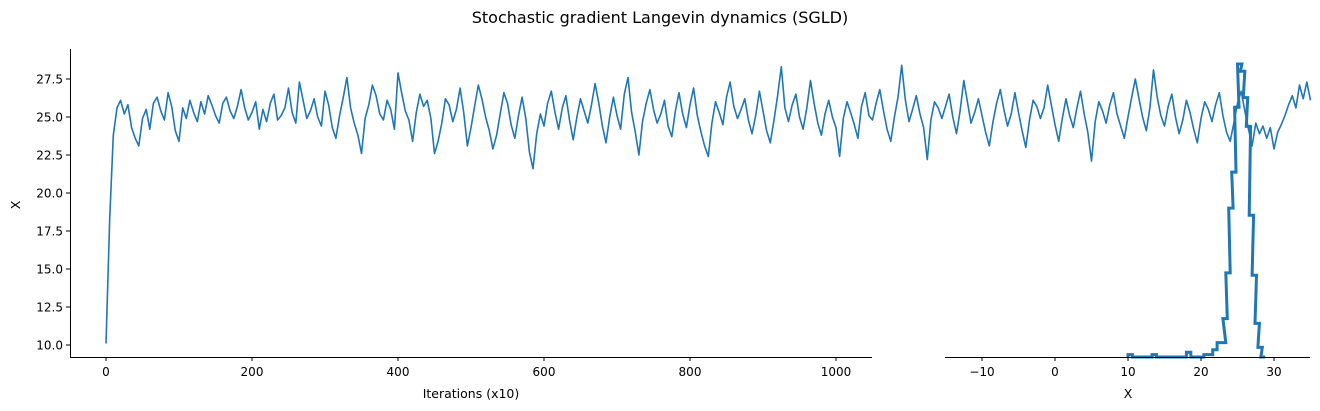 This screenshot has width=1320, height=411. I want to click on y-tick-label: 25.0, so click(49, 118).